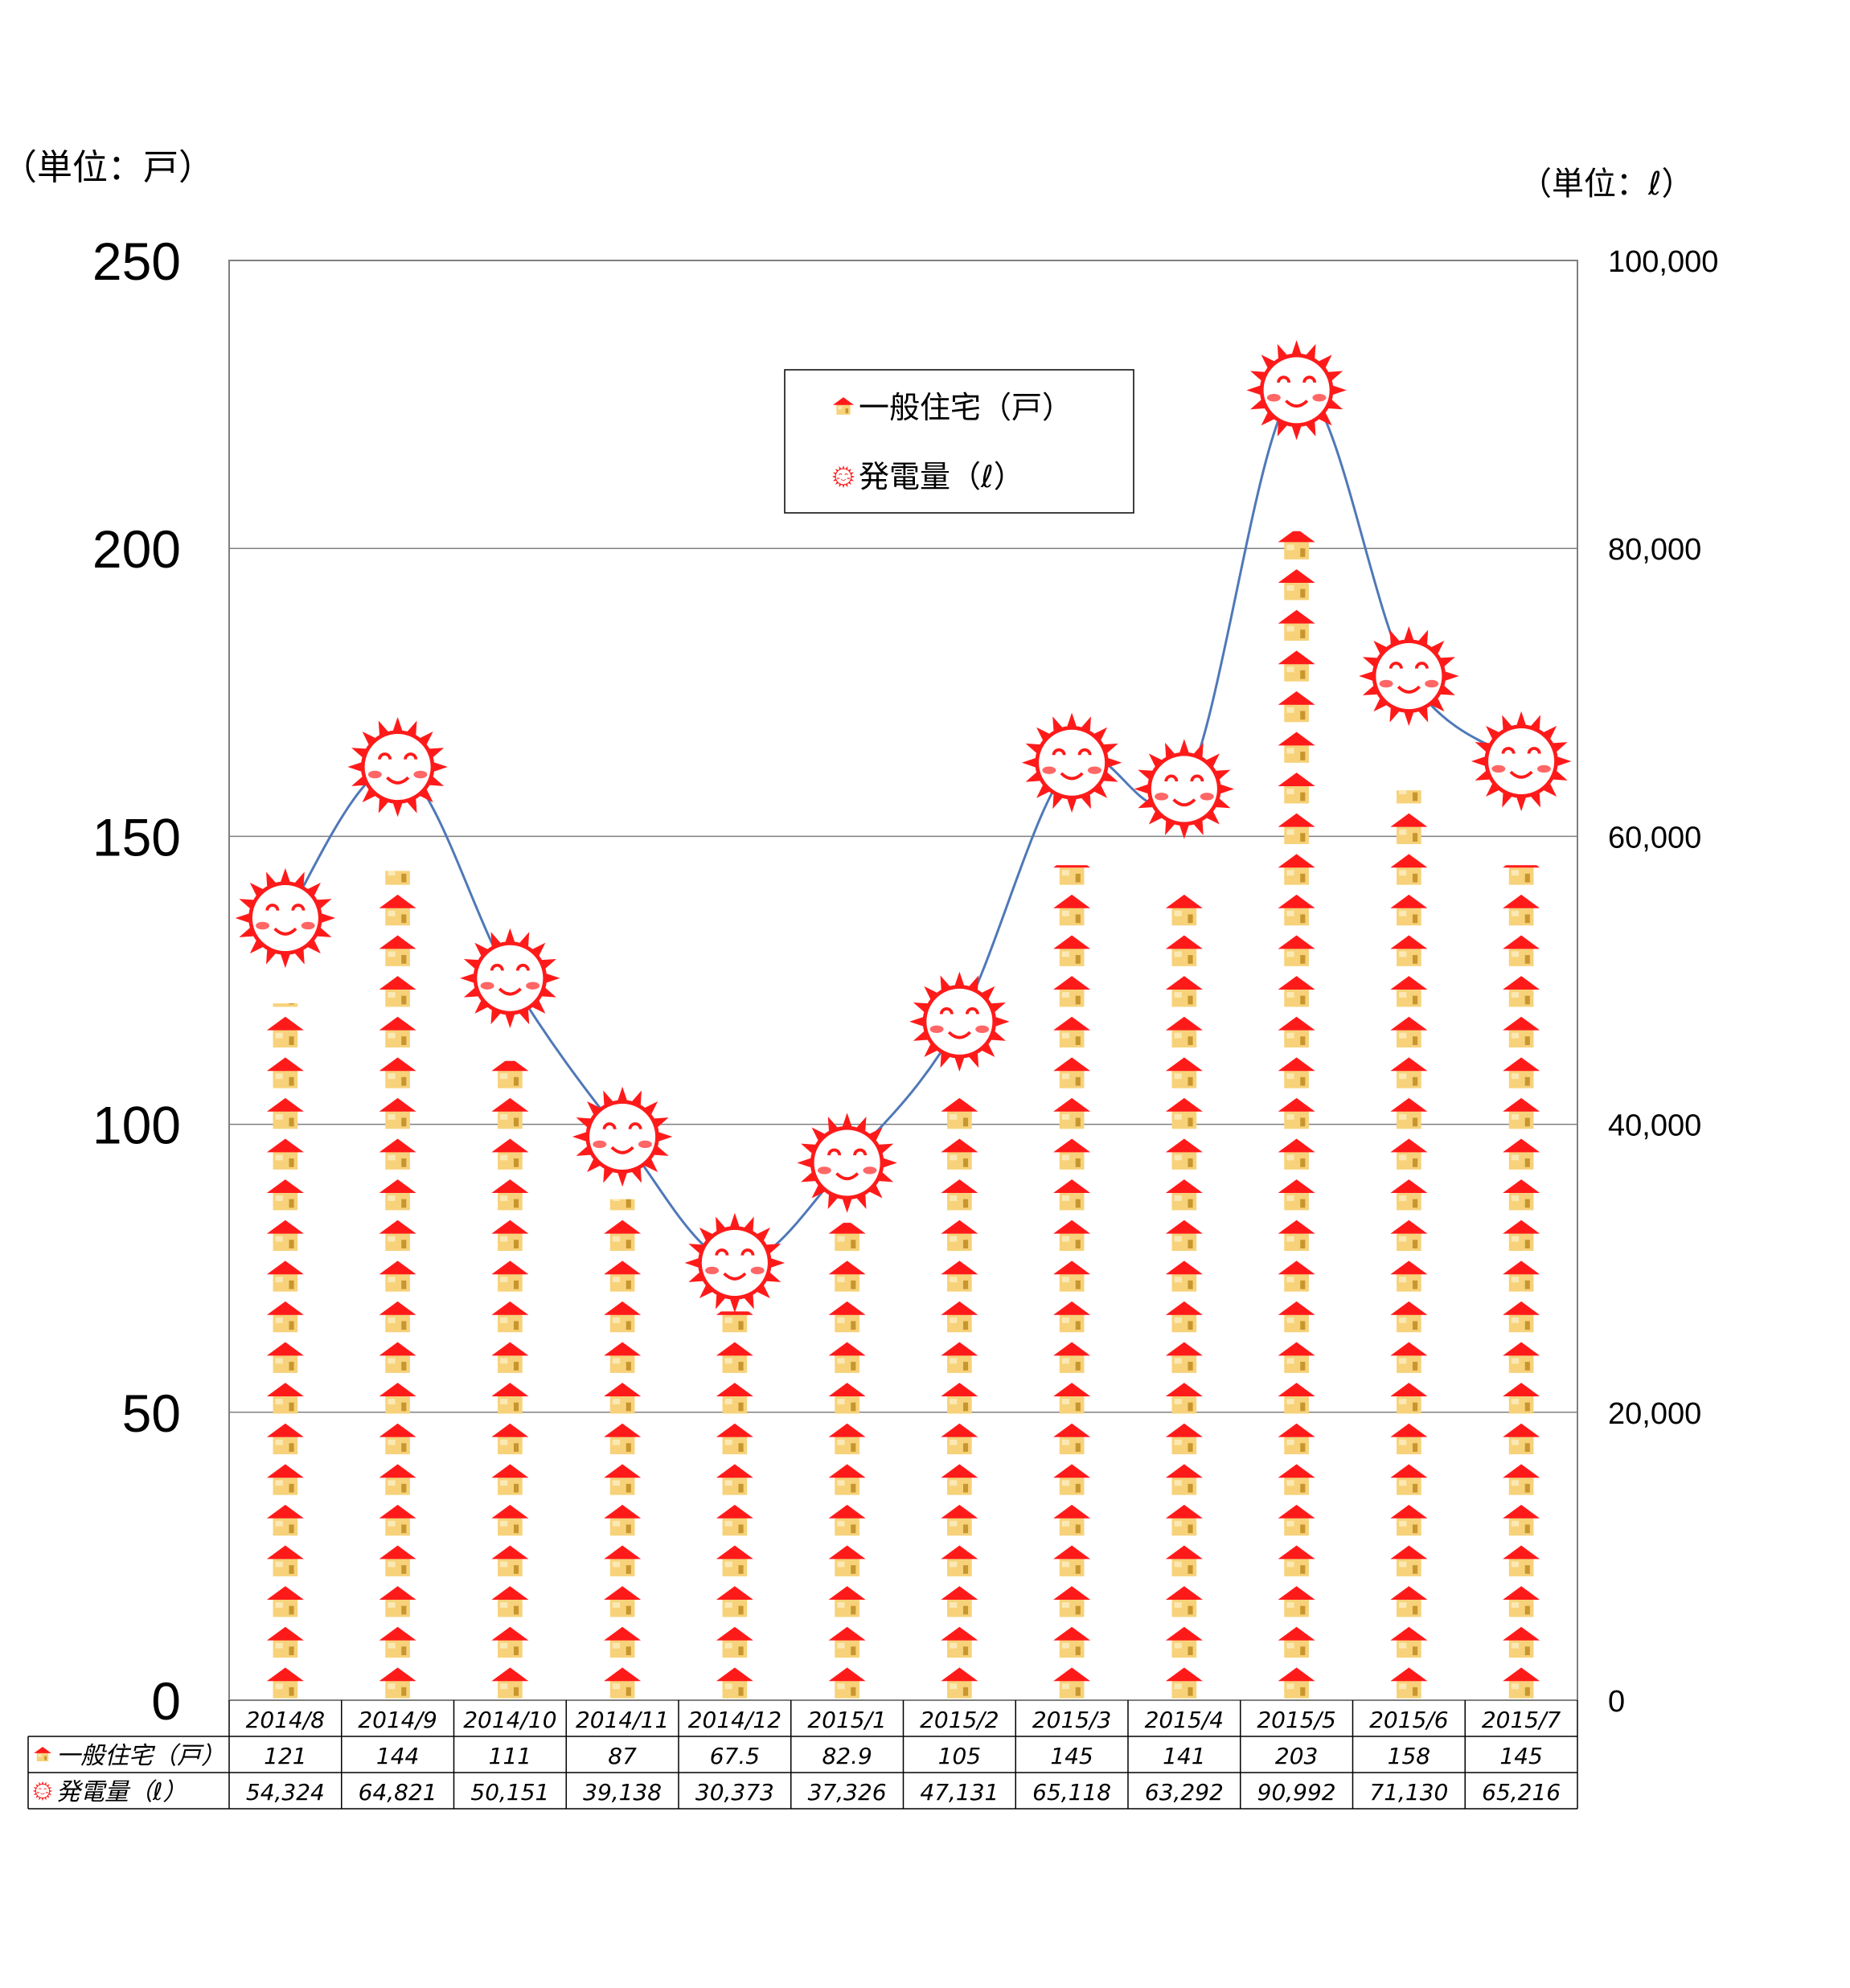 The image size is (1850, 1988). What do you see at coordinates (121, 1792) in the screenshot?
I see `table-row-label-power: 発電量（ℓ）` at bounding box center [121, 1792].